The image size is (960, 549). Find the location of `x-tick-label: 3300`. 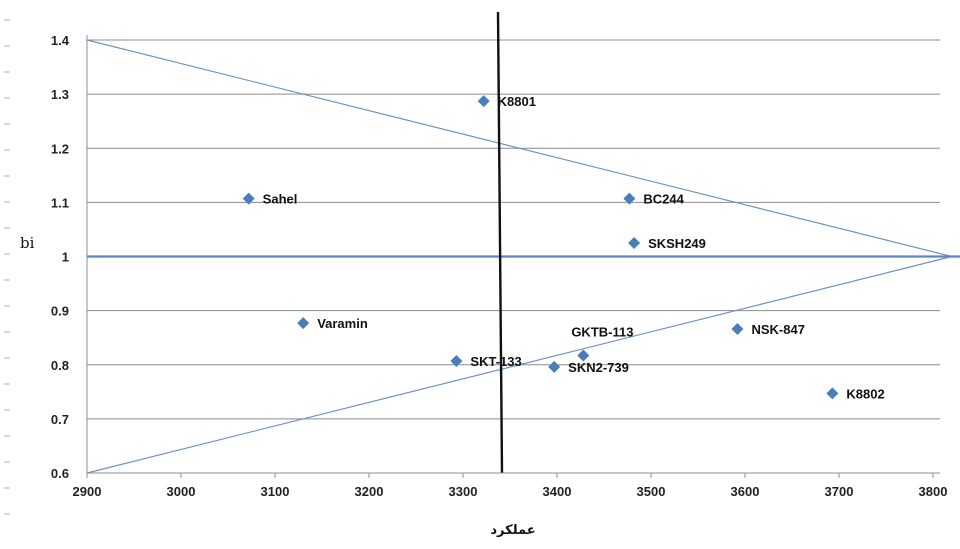

x-tick-label: 3300 is located at coordinates (463, 491).